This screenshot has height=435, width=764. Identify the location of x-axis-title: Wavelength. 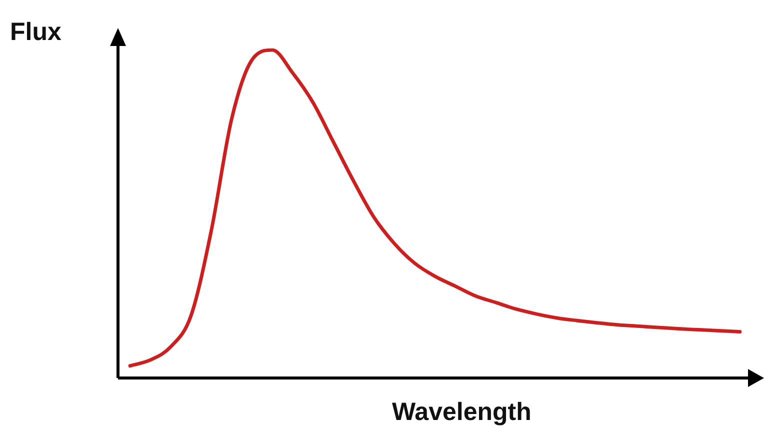
(462, 412).